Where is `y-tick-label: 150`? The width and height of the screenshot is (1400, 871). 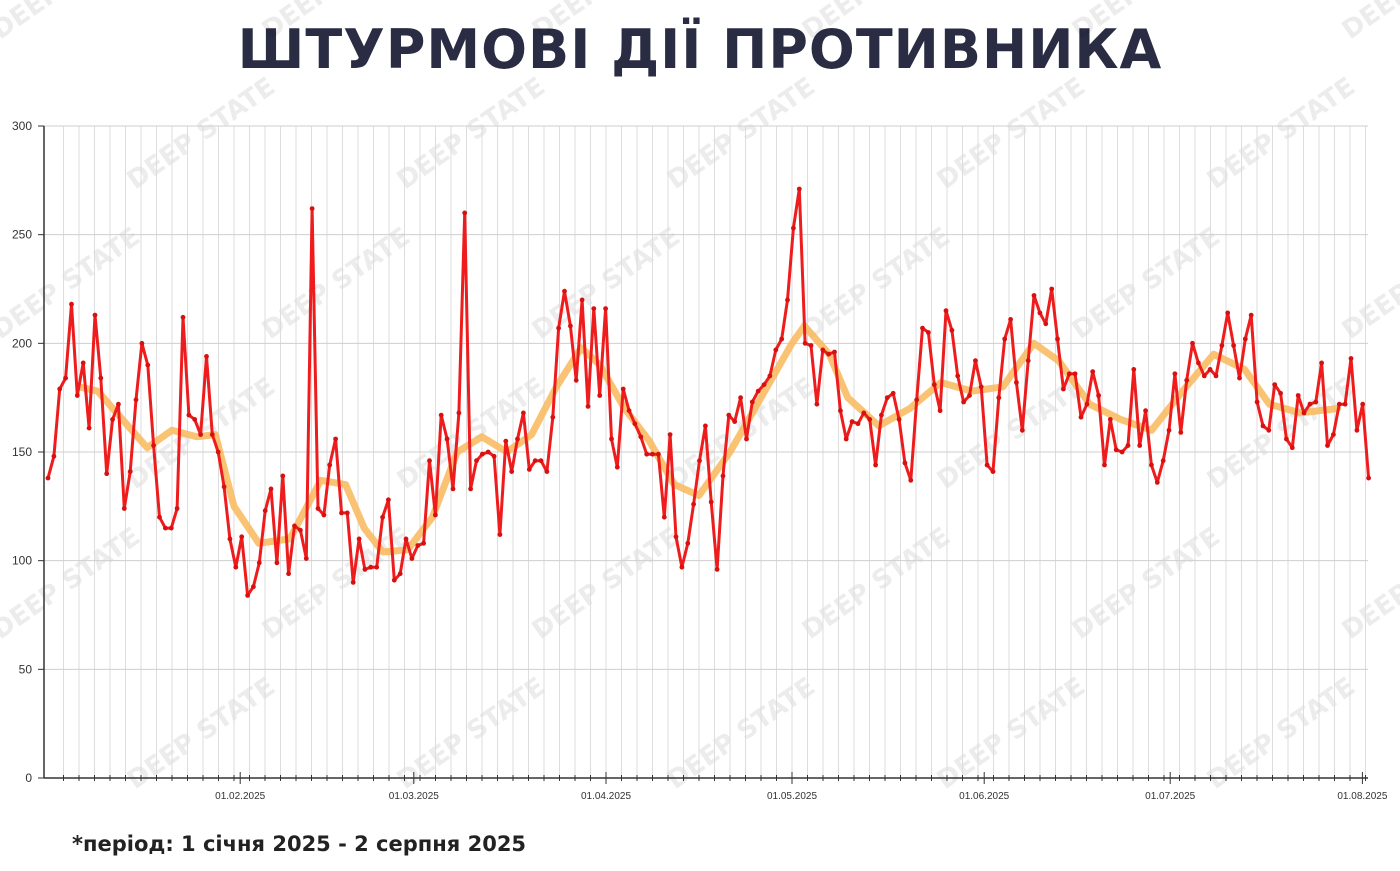
y-tick-label: 150 is located at coordinates (22, 452).